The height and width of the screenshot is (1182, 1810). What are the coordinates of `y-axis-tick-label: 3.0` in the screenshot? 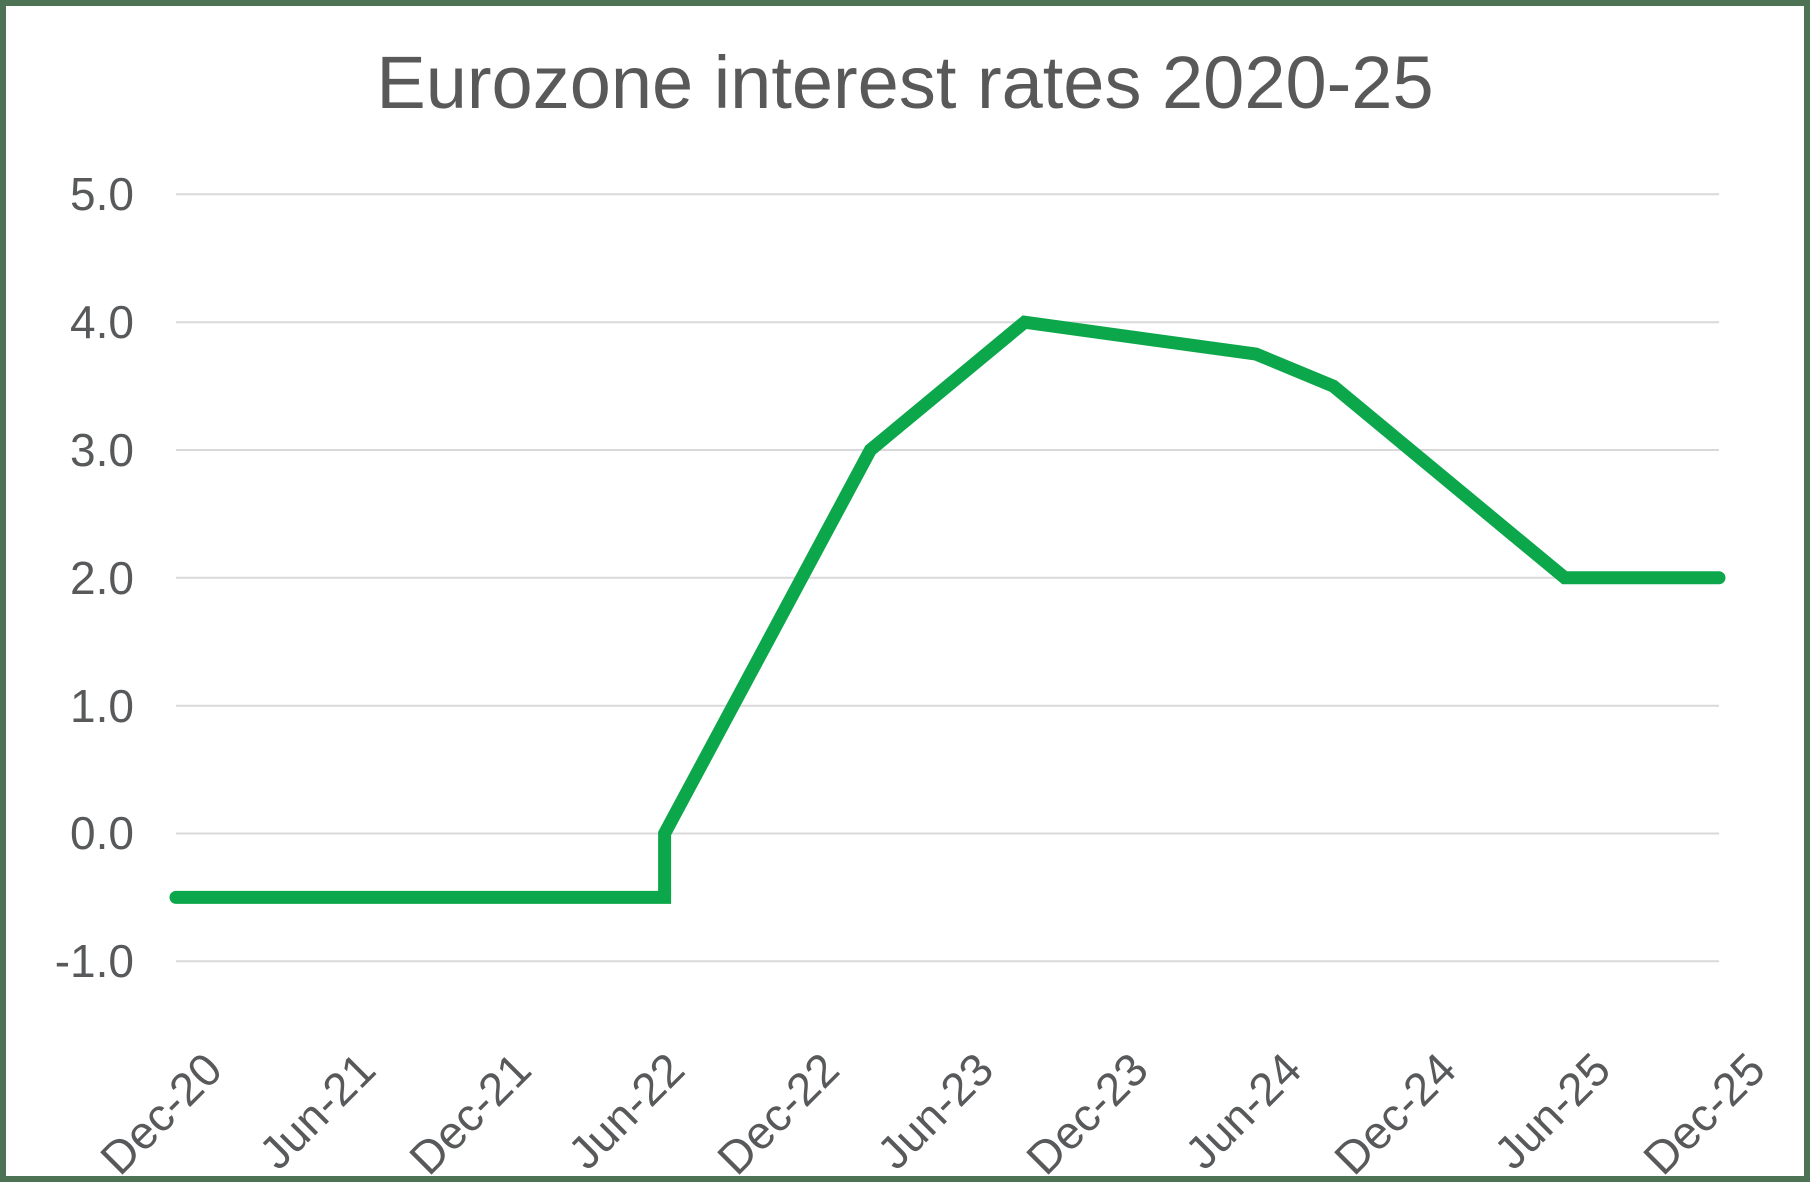 It's located at (102, 450).